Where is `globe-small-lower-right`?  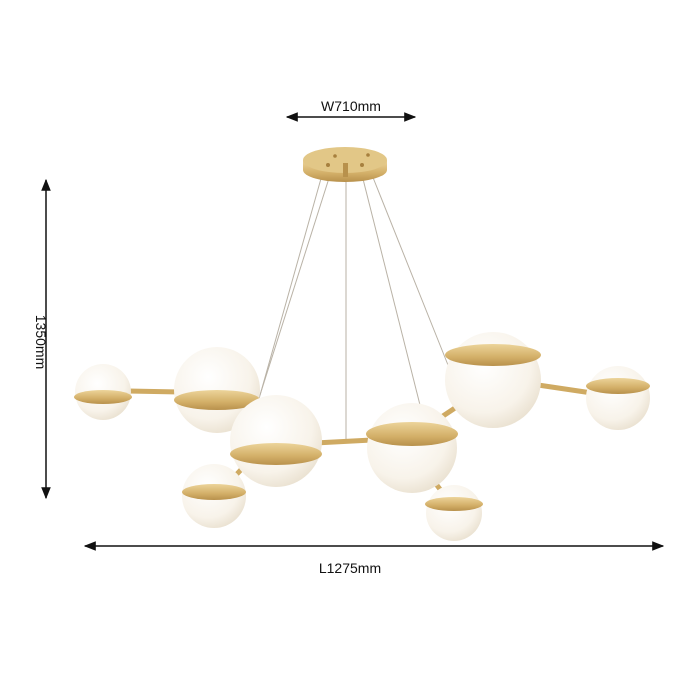 globe-small-lower-right is located at coordinates (454, 513).